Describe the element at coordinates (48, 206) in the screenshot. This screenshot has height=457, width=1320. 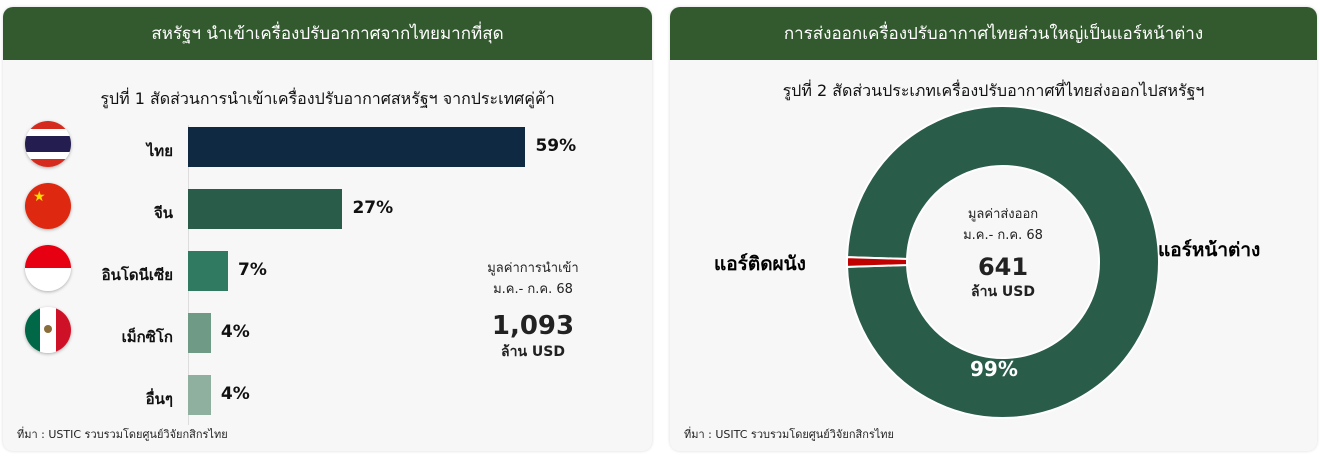
I see `china-flag-icon: ★` at that location.